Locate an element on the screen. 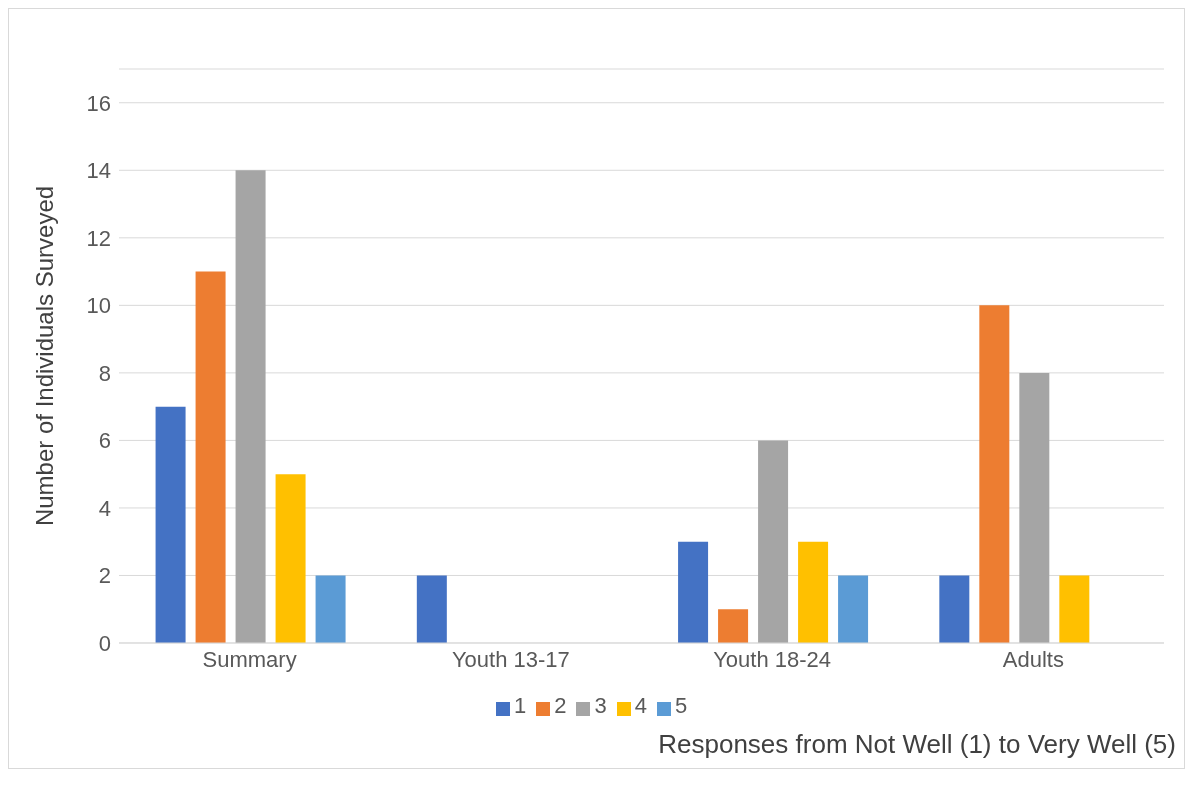 The height and width of the screenshot is (787, 1193). legend-label: 3 is located at coordinates (600, 705).